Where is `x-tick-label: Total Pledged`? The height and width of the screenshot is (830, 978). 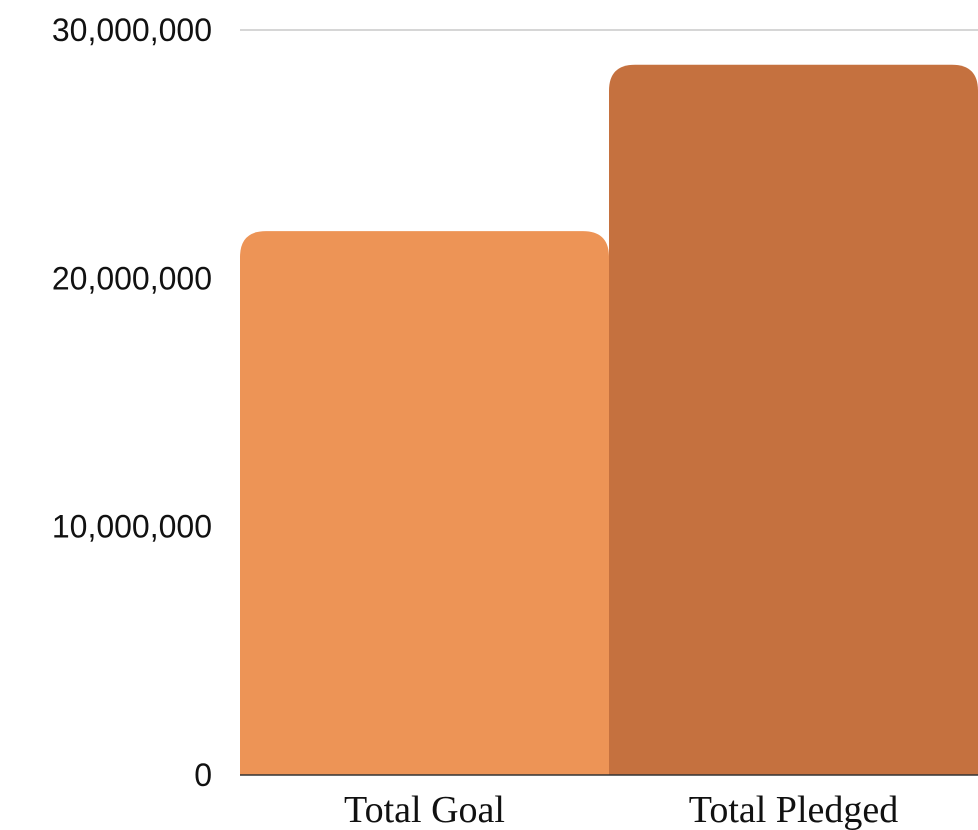
x-tick-label: Total Pledged is located at coordinates (793, 809).